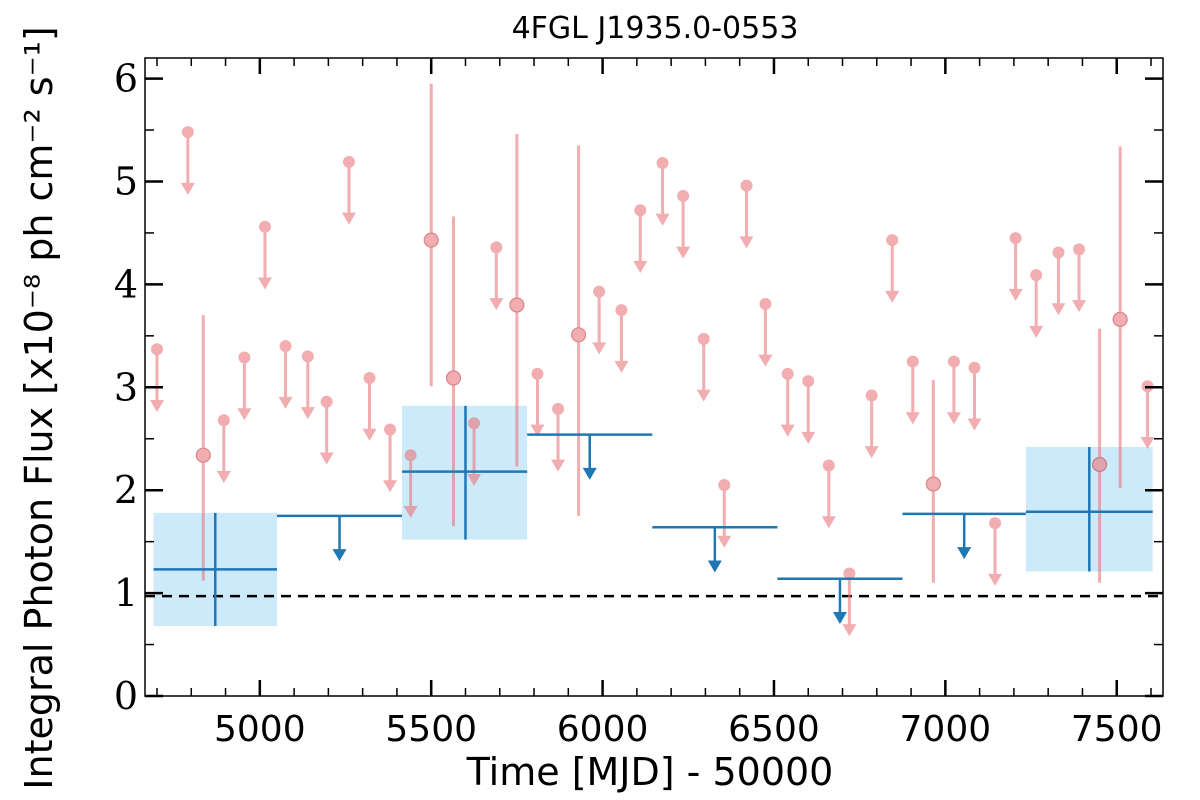  I want to click on long-bin-detection, so click(1089, 509).